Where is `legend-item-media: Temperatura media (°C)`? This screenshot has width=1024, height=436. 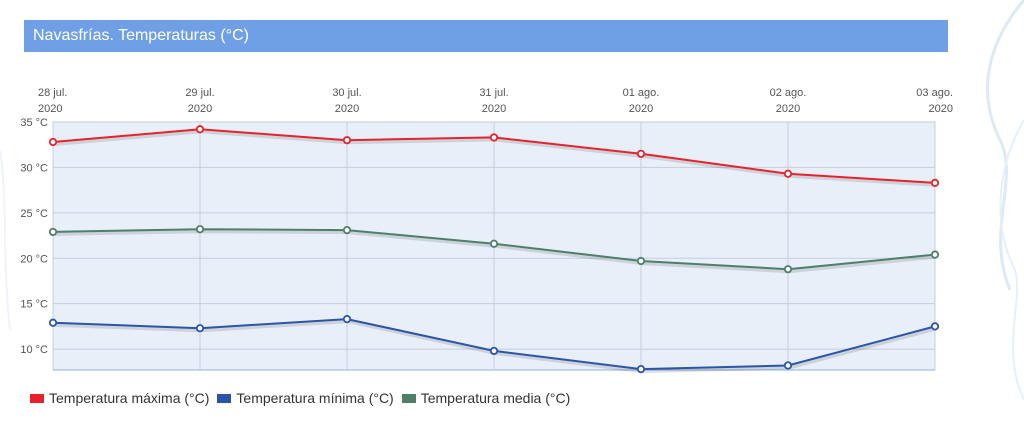
legend-item-media: Temperatura media (°C) is located at coordinates (486, 398).